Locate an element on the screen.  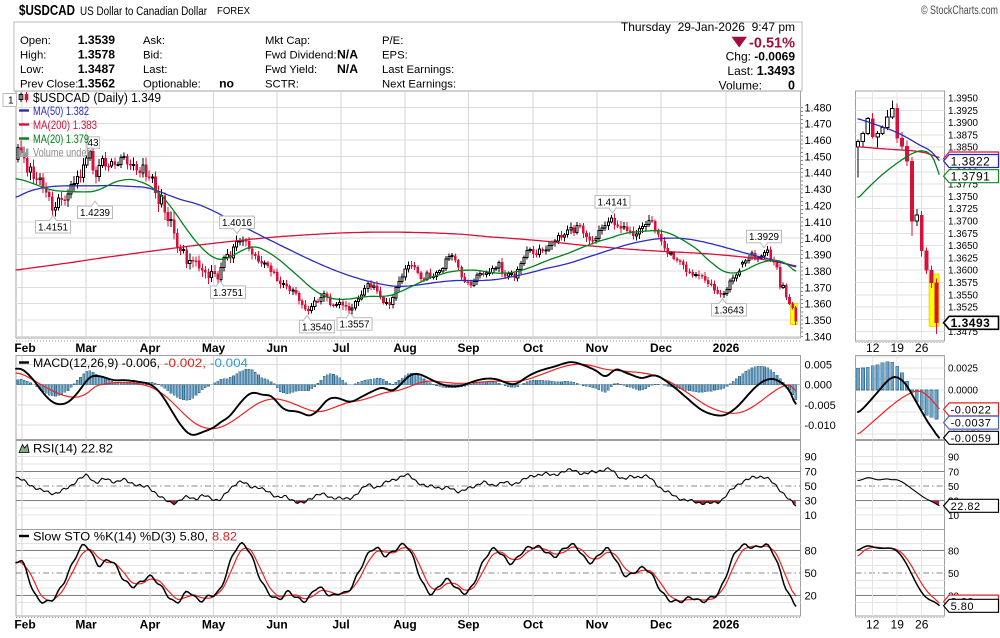
svg-text: 1.410 is located at coordinates (818, 223).